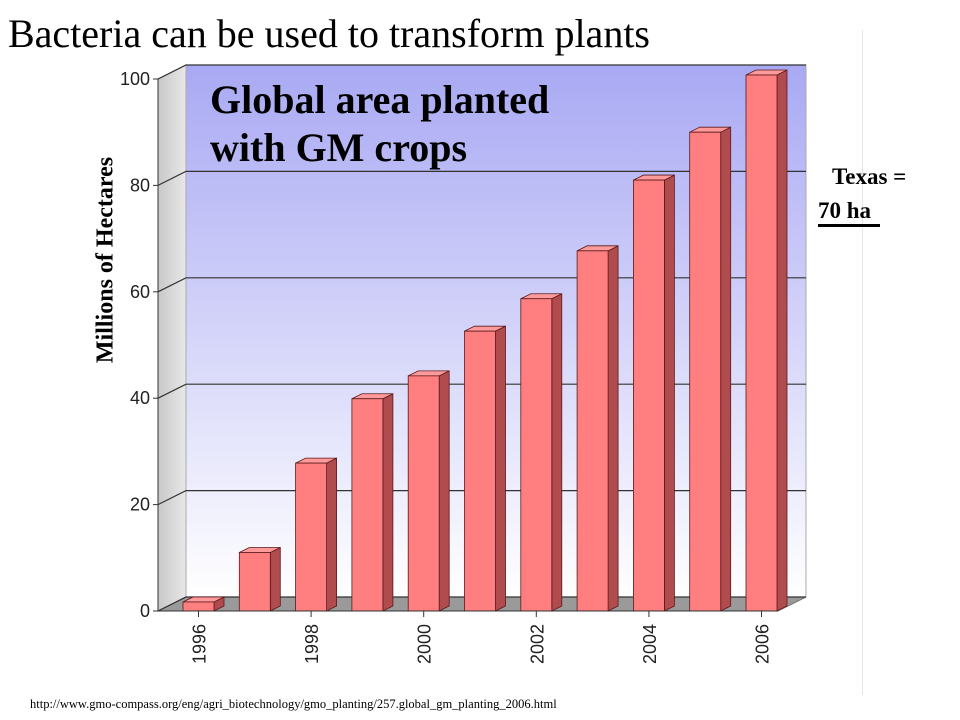  I want to click on divider-line, so click(862, 362).